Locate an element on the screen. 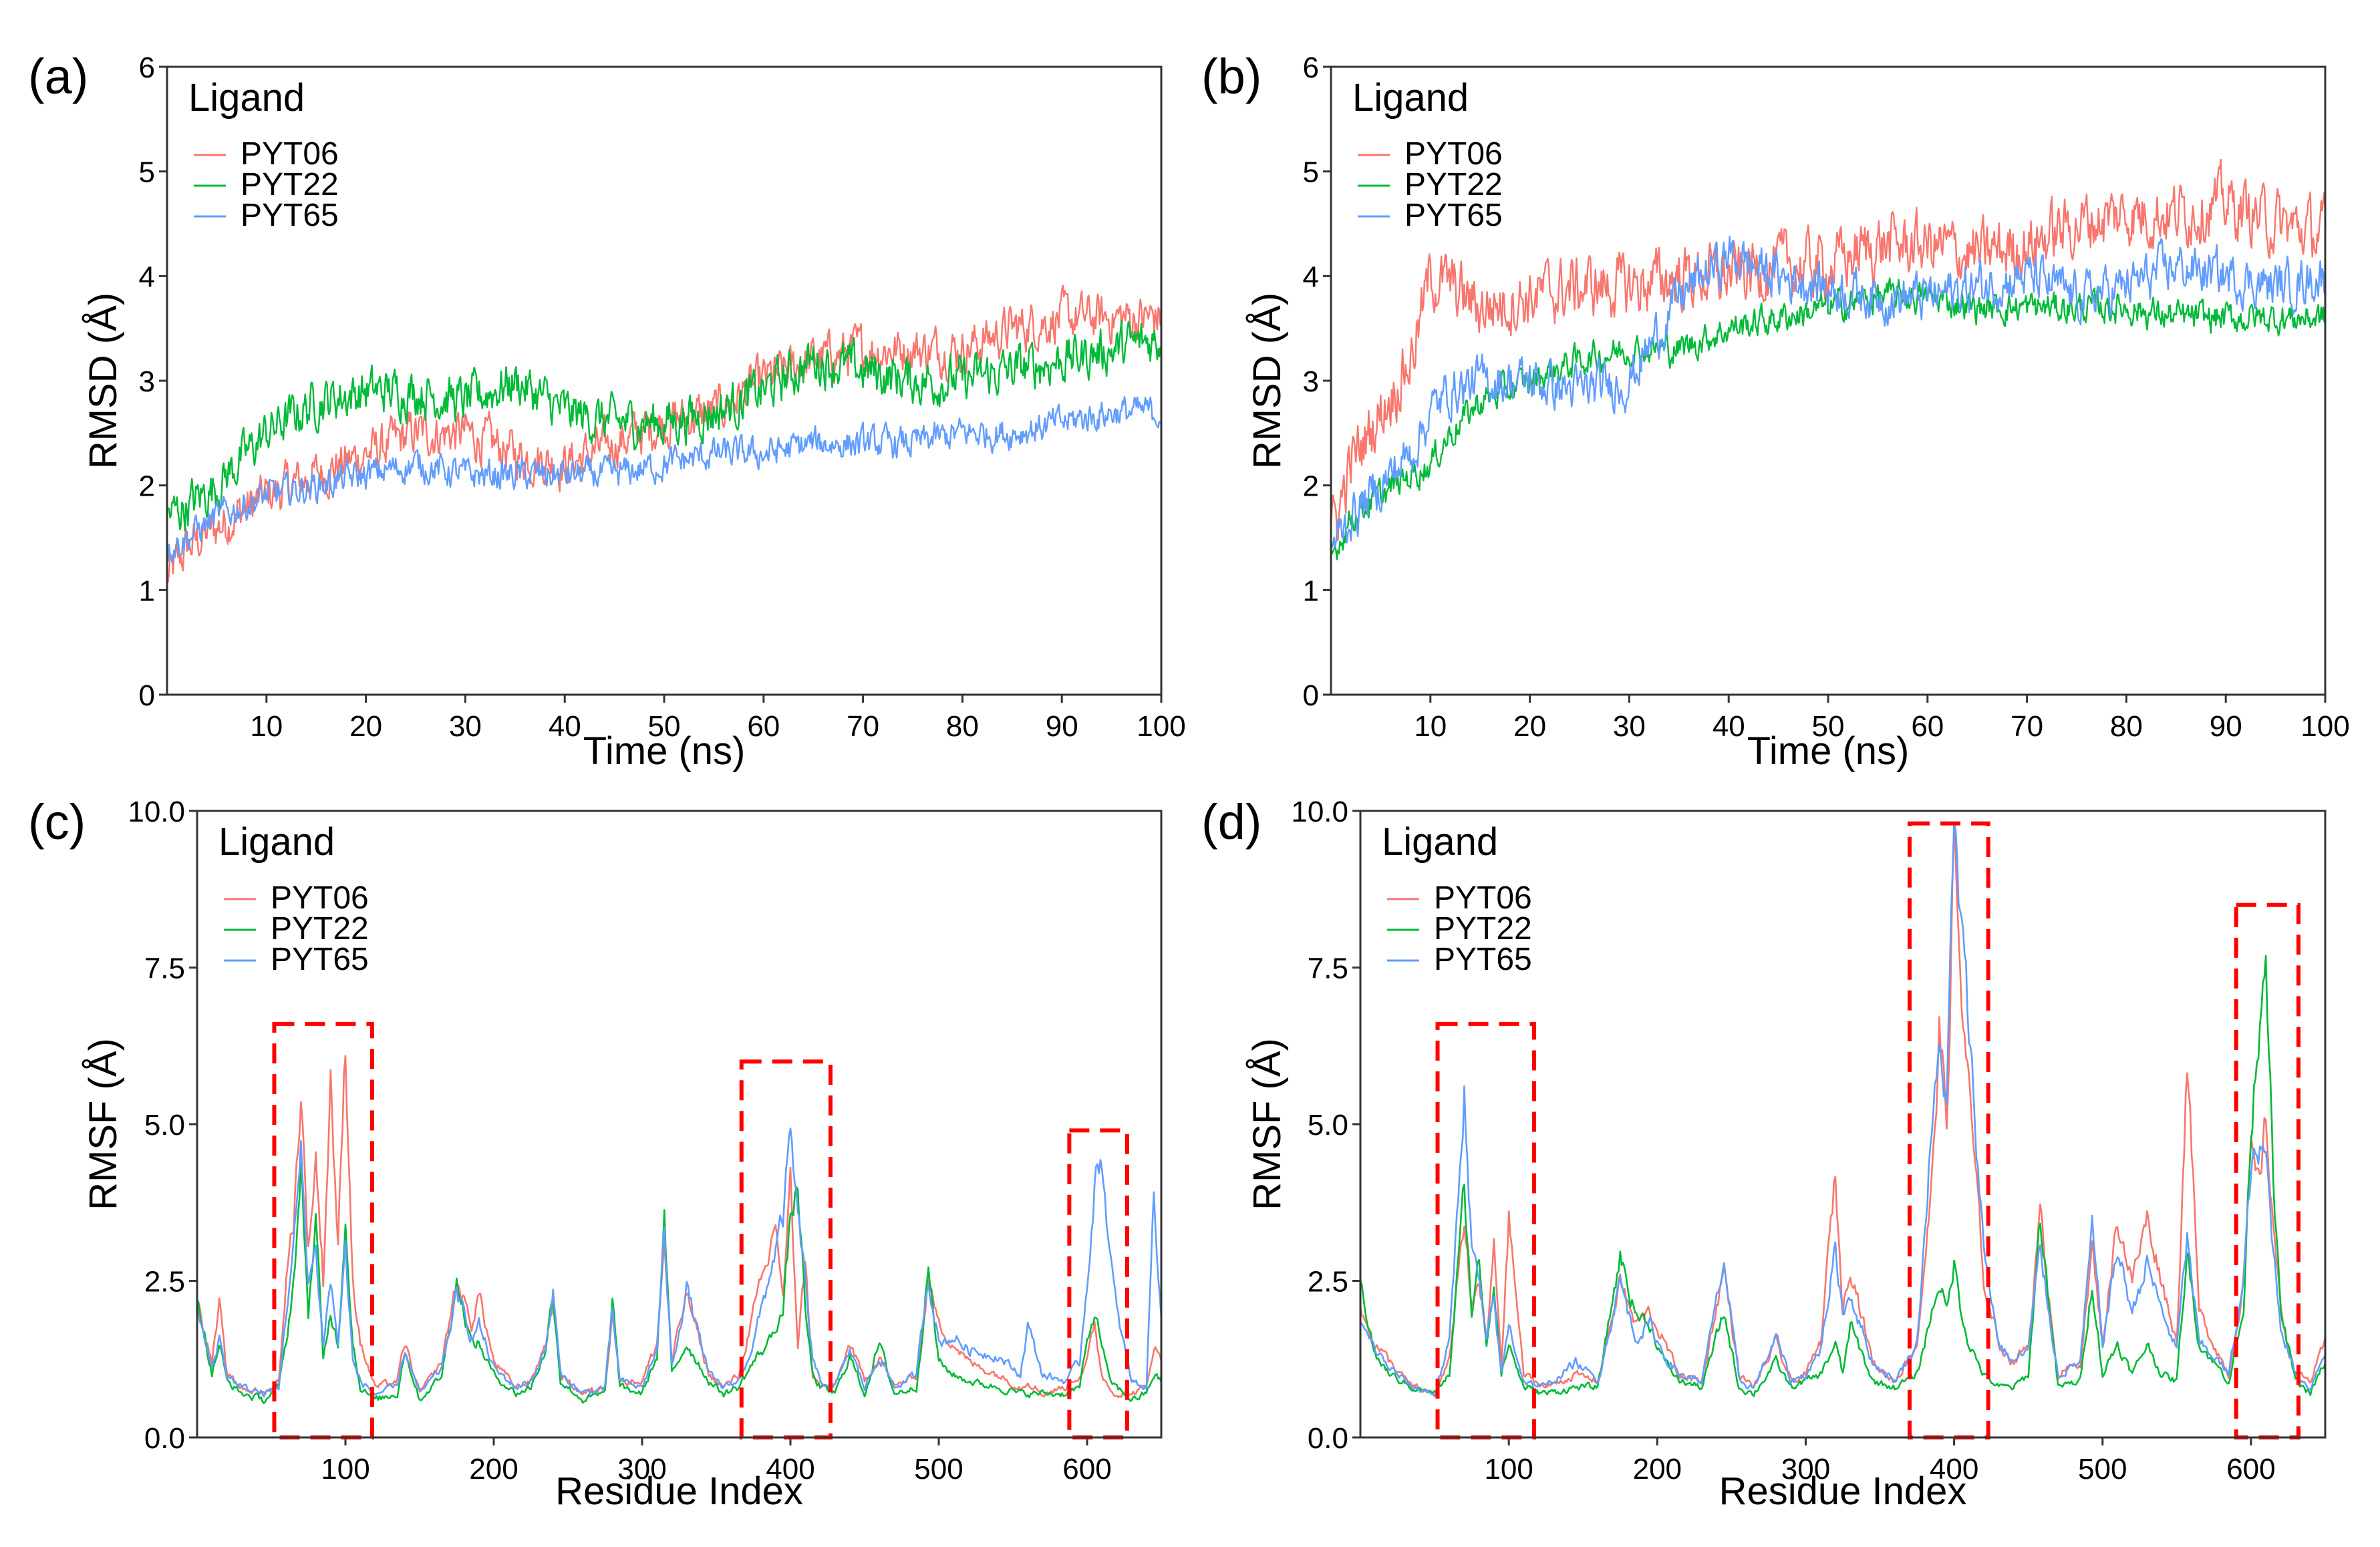  x-tick-label: 80 is located at coordinates (2126, 726).